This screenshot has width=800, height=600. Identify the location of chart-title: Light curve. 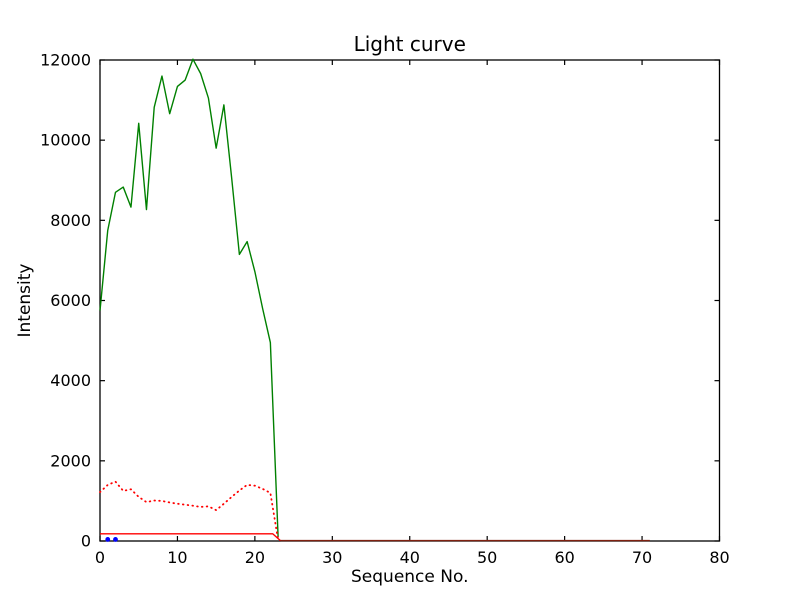
(410, 44).